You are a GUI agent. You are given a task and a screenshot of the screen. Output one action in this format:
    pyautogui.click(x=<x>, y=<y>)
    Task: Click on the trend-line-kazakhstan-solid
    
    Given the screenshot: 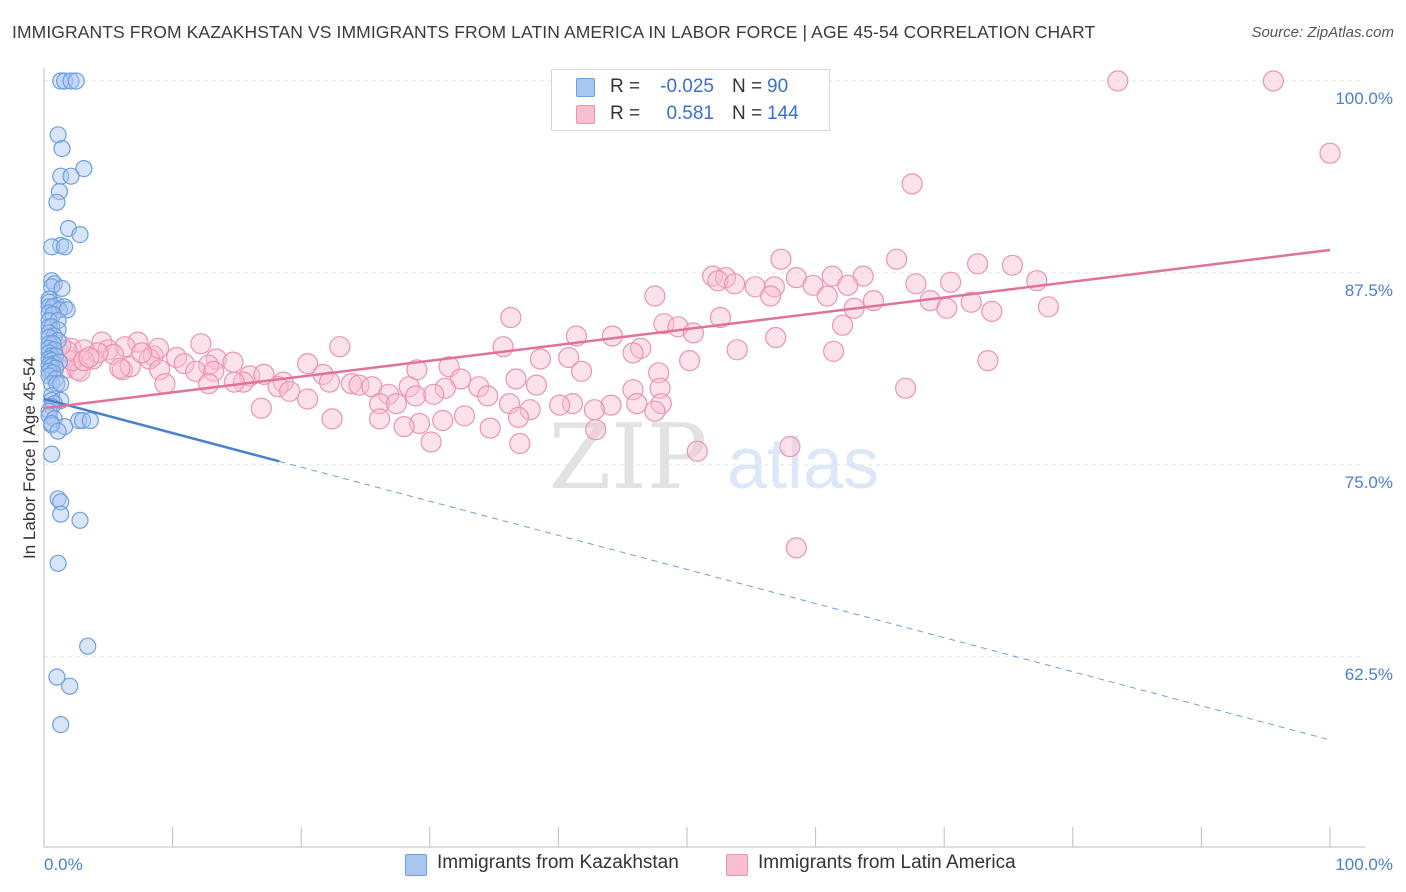 What is the action you would take?
    pyautogui.click(x=161, y=430)
    